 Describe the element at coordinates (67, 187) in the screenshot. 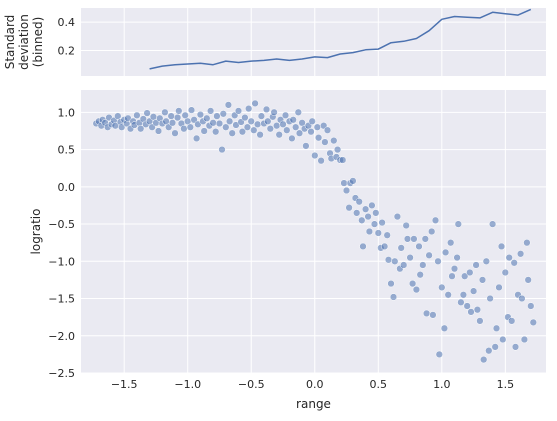

I see `bottom-y-tick-label: 0.0` at that location.